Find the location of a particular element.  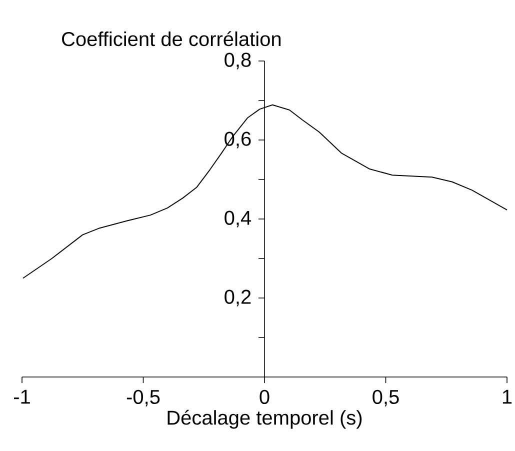

y-axis-title: Coefficient de corrélation is located at coordinates (171, 38).